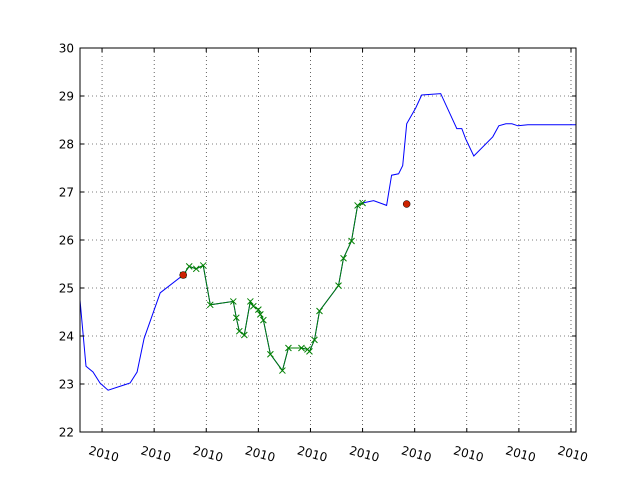 This screenshot has height=480, width=640. Describe the element at coordinates (66, 241) in the screenshot. I see `y-tick-label: 26` at that location.